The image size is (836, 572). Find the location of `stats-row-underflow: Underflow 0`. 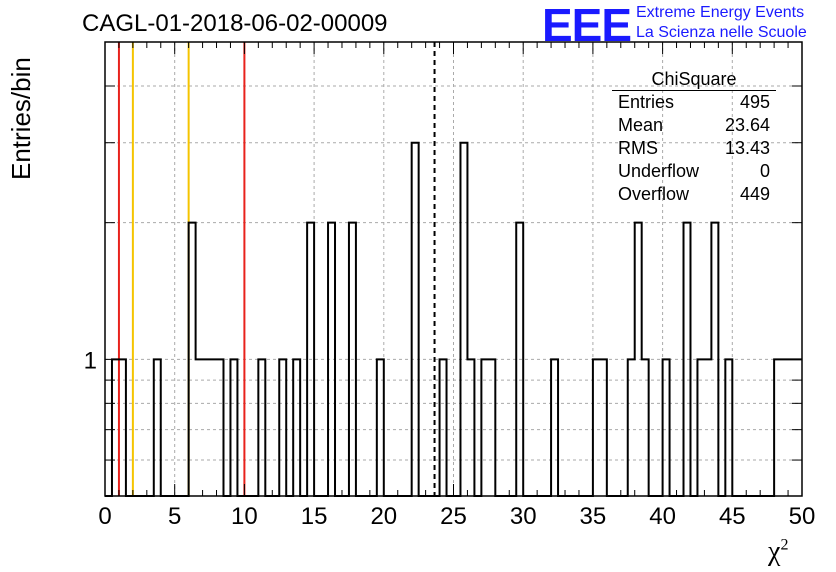

stats-row-underflow: Underflow 0 is located at coordinates (694, 171).